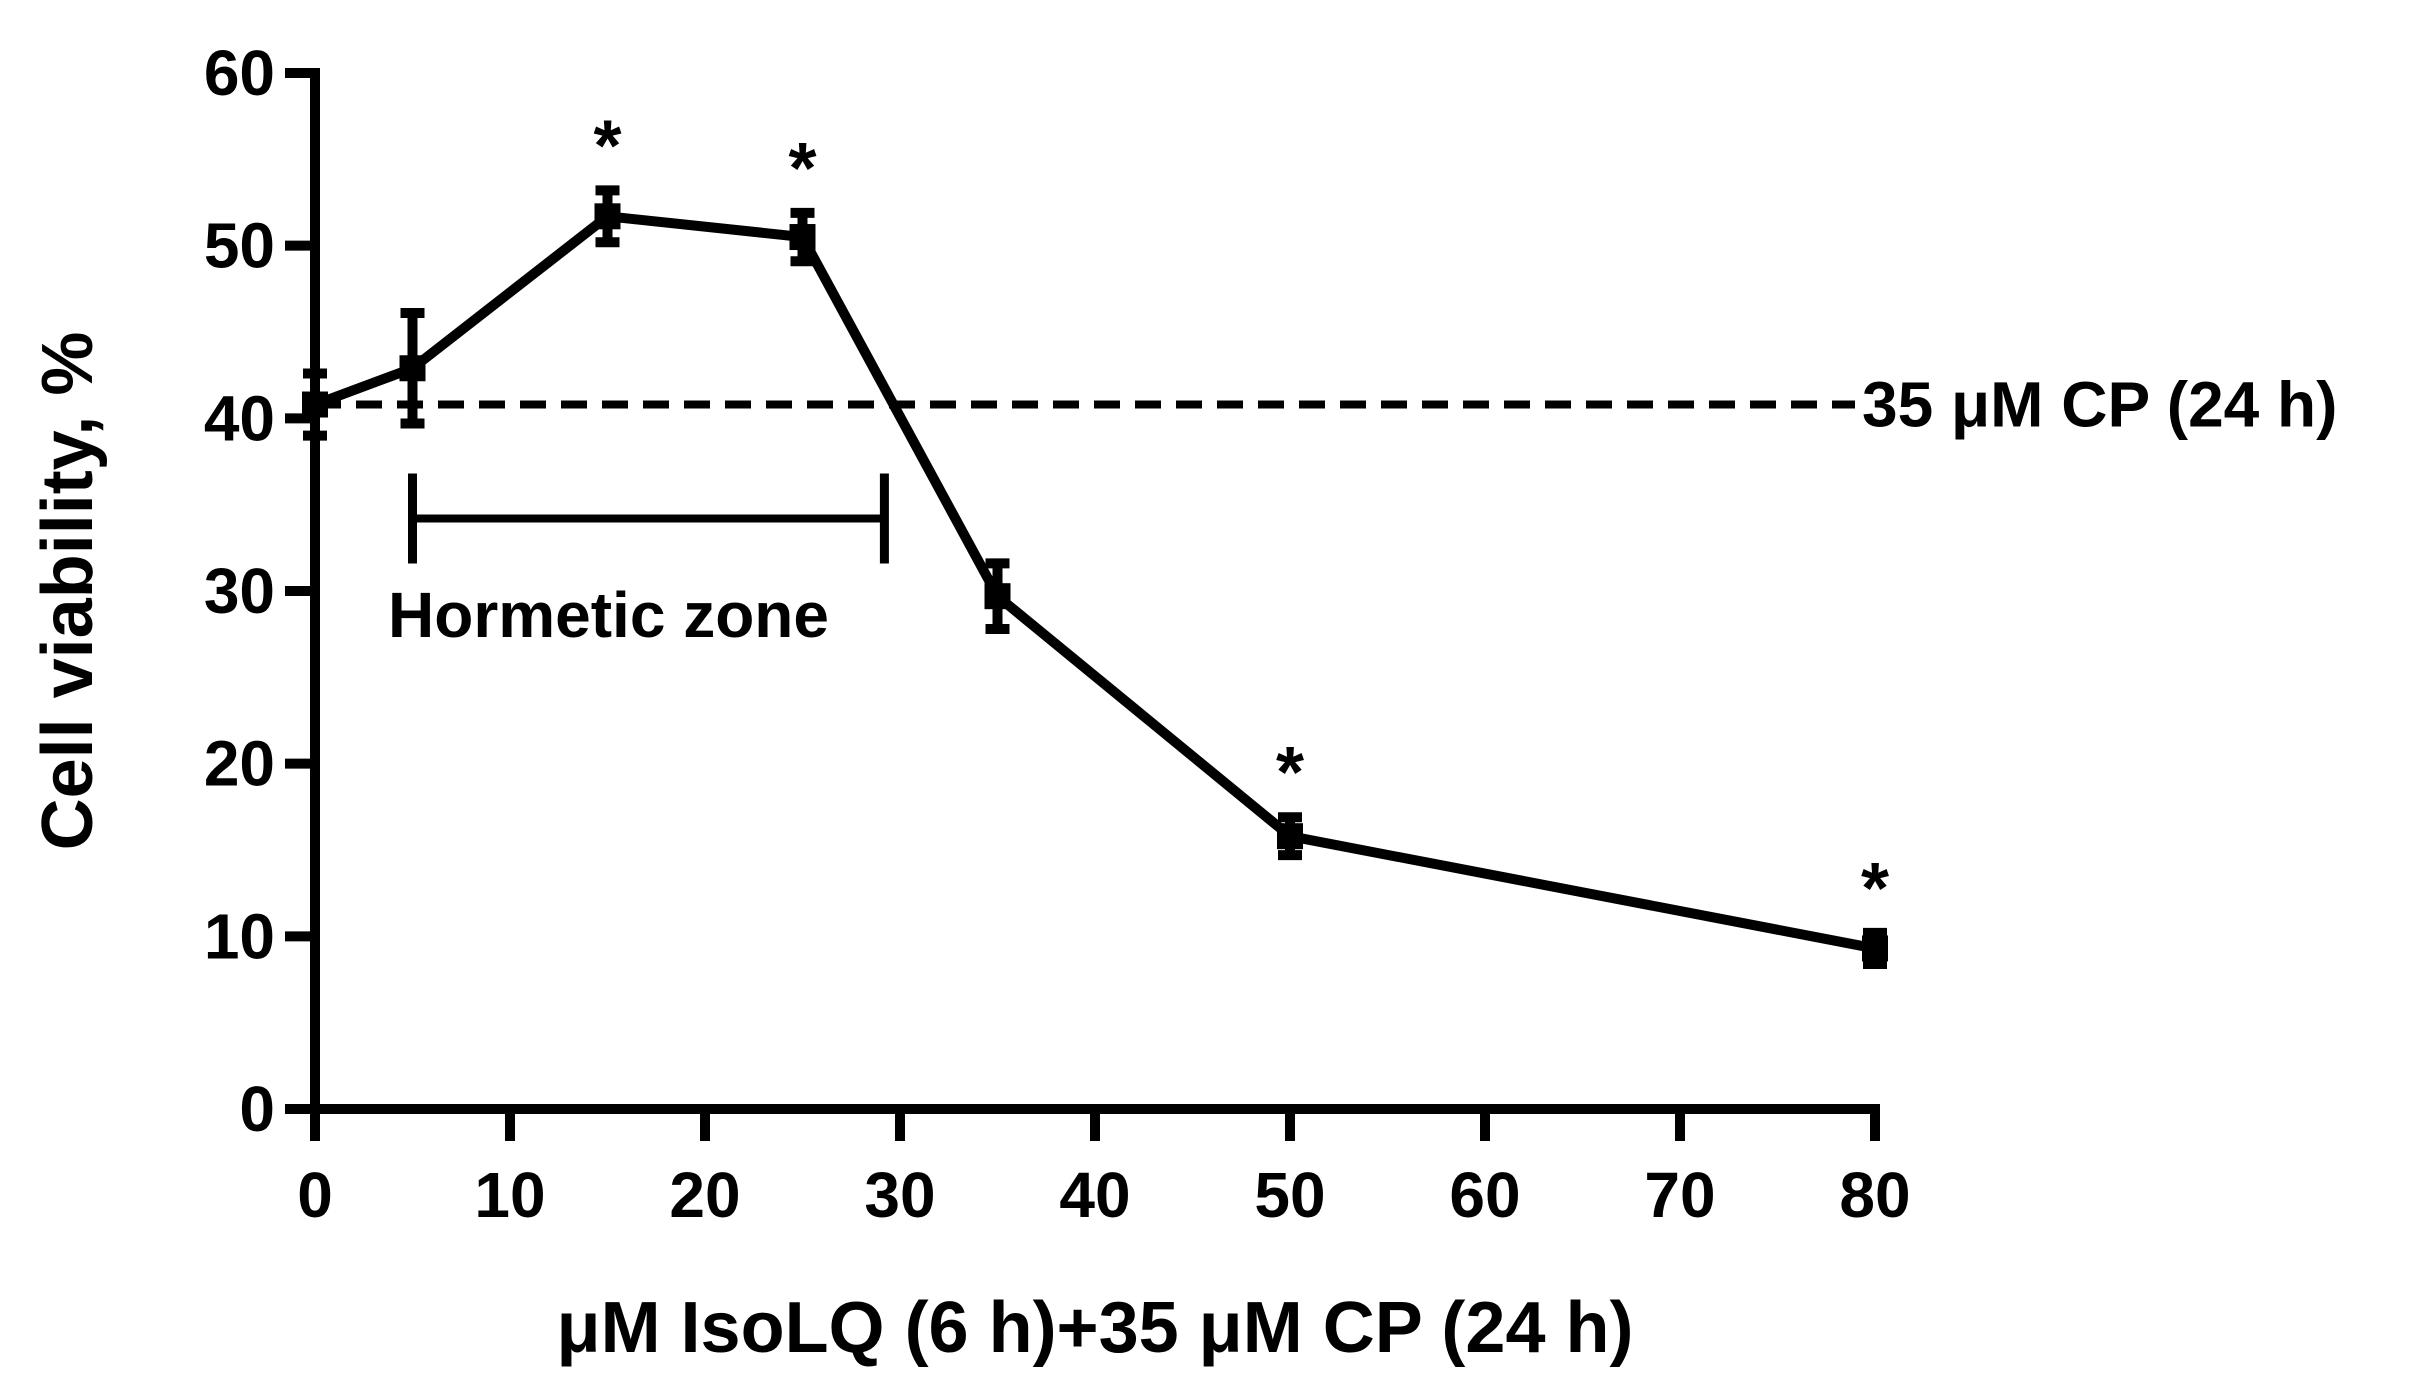 This screenshot has height=1381, width=2436. What do you see at coordinates (1874, 1195) in the screenshot?
I see `x-tick-label: 80` at bounding box center [1874, 1195].